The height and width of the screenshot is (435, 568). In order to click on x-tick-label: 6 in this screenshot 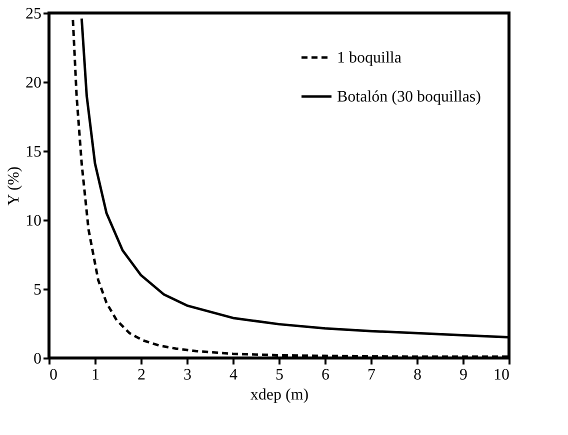, I will do `click(326, 375)`.